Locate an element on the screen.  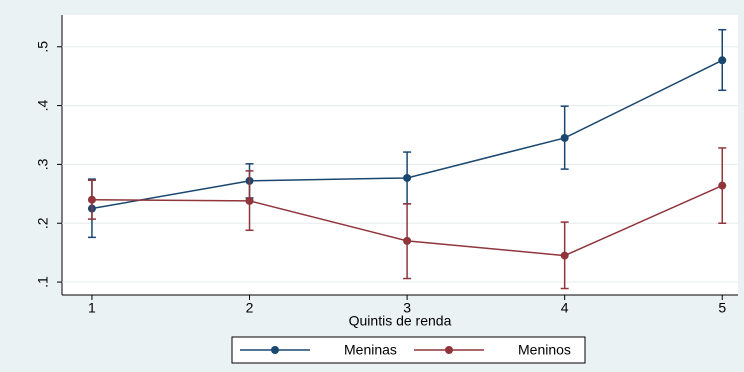
x-tick-label: 4 is located at coordinates (565, 308).